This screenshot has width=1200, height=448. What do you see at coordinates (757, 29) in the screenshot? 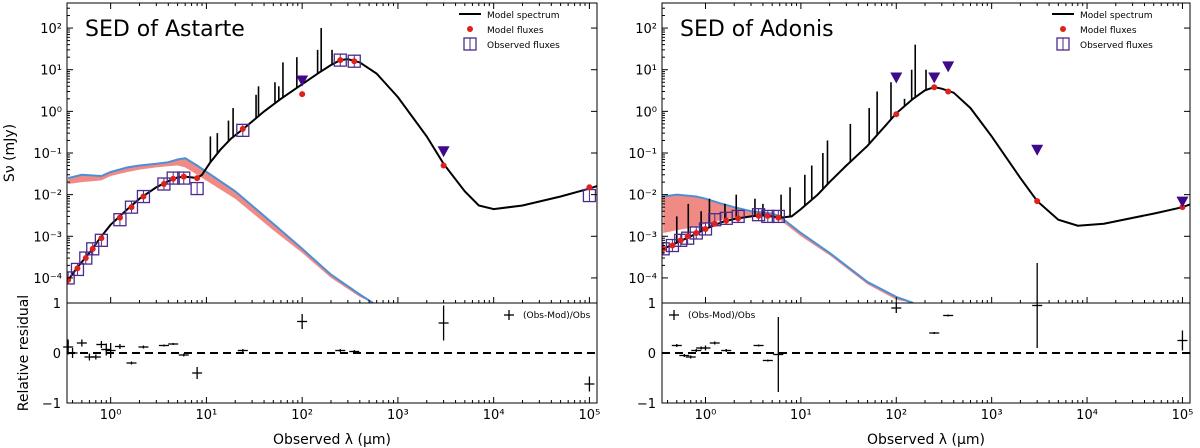
I see `chart-title: SED of Adonis` at bounding box center [757, 29].